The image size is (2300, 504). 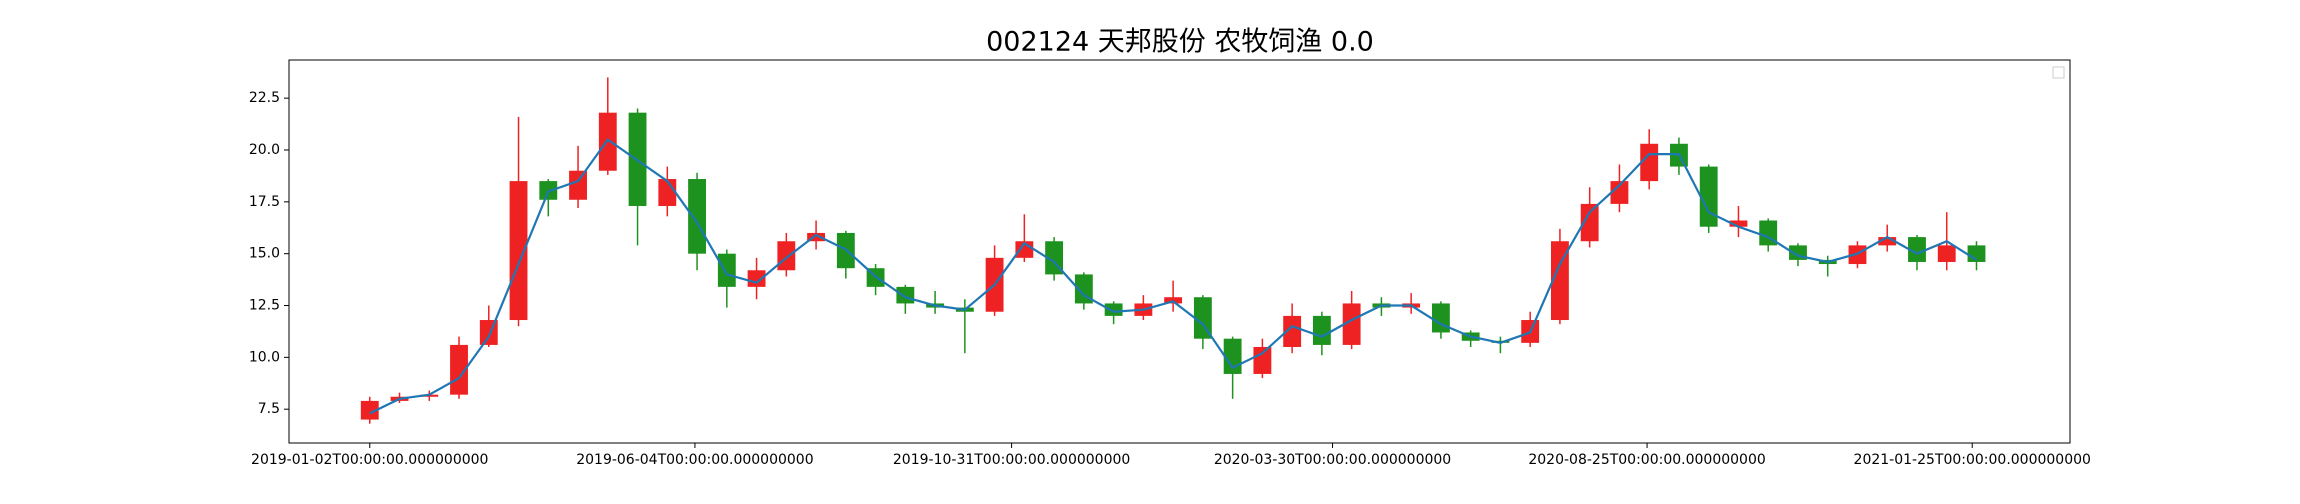 I want to click on x-tick-label: 2021-01-25T00:00:00.000000000, so click(x=1972, y=460).